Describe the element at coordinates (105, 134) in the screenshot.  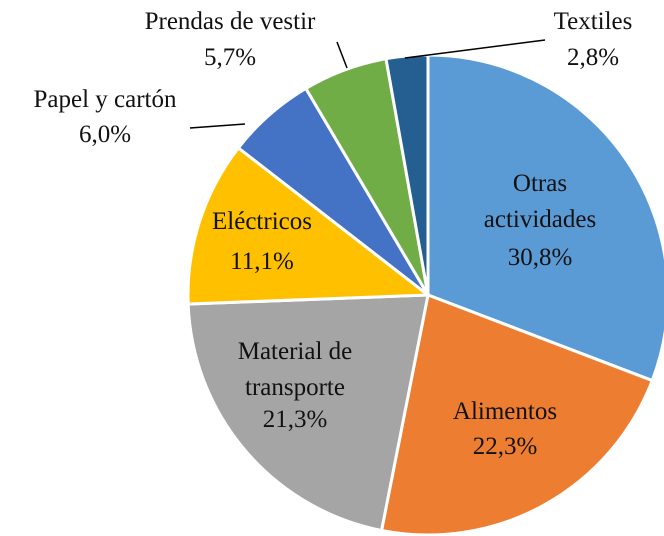
I see `value-label: 6,0%` at that location.